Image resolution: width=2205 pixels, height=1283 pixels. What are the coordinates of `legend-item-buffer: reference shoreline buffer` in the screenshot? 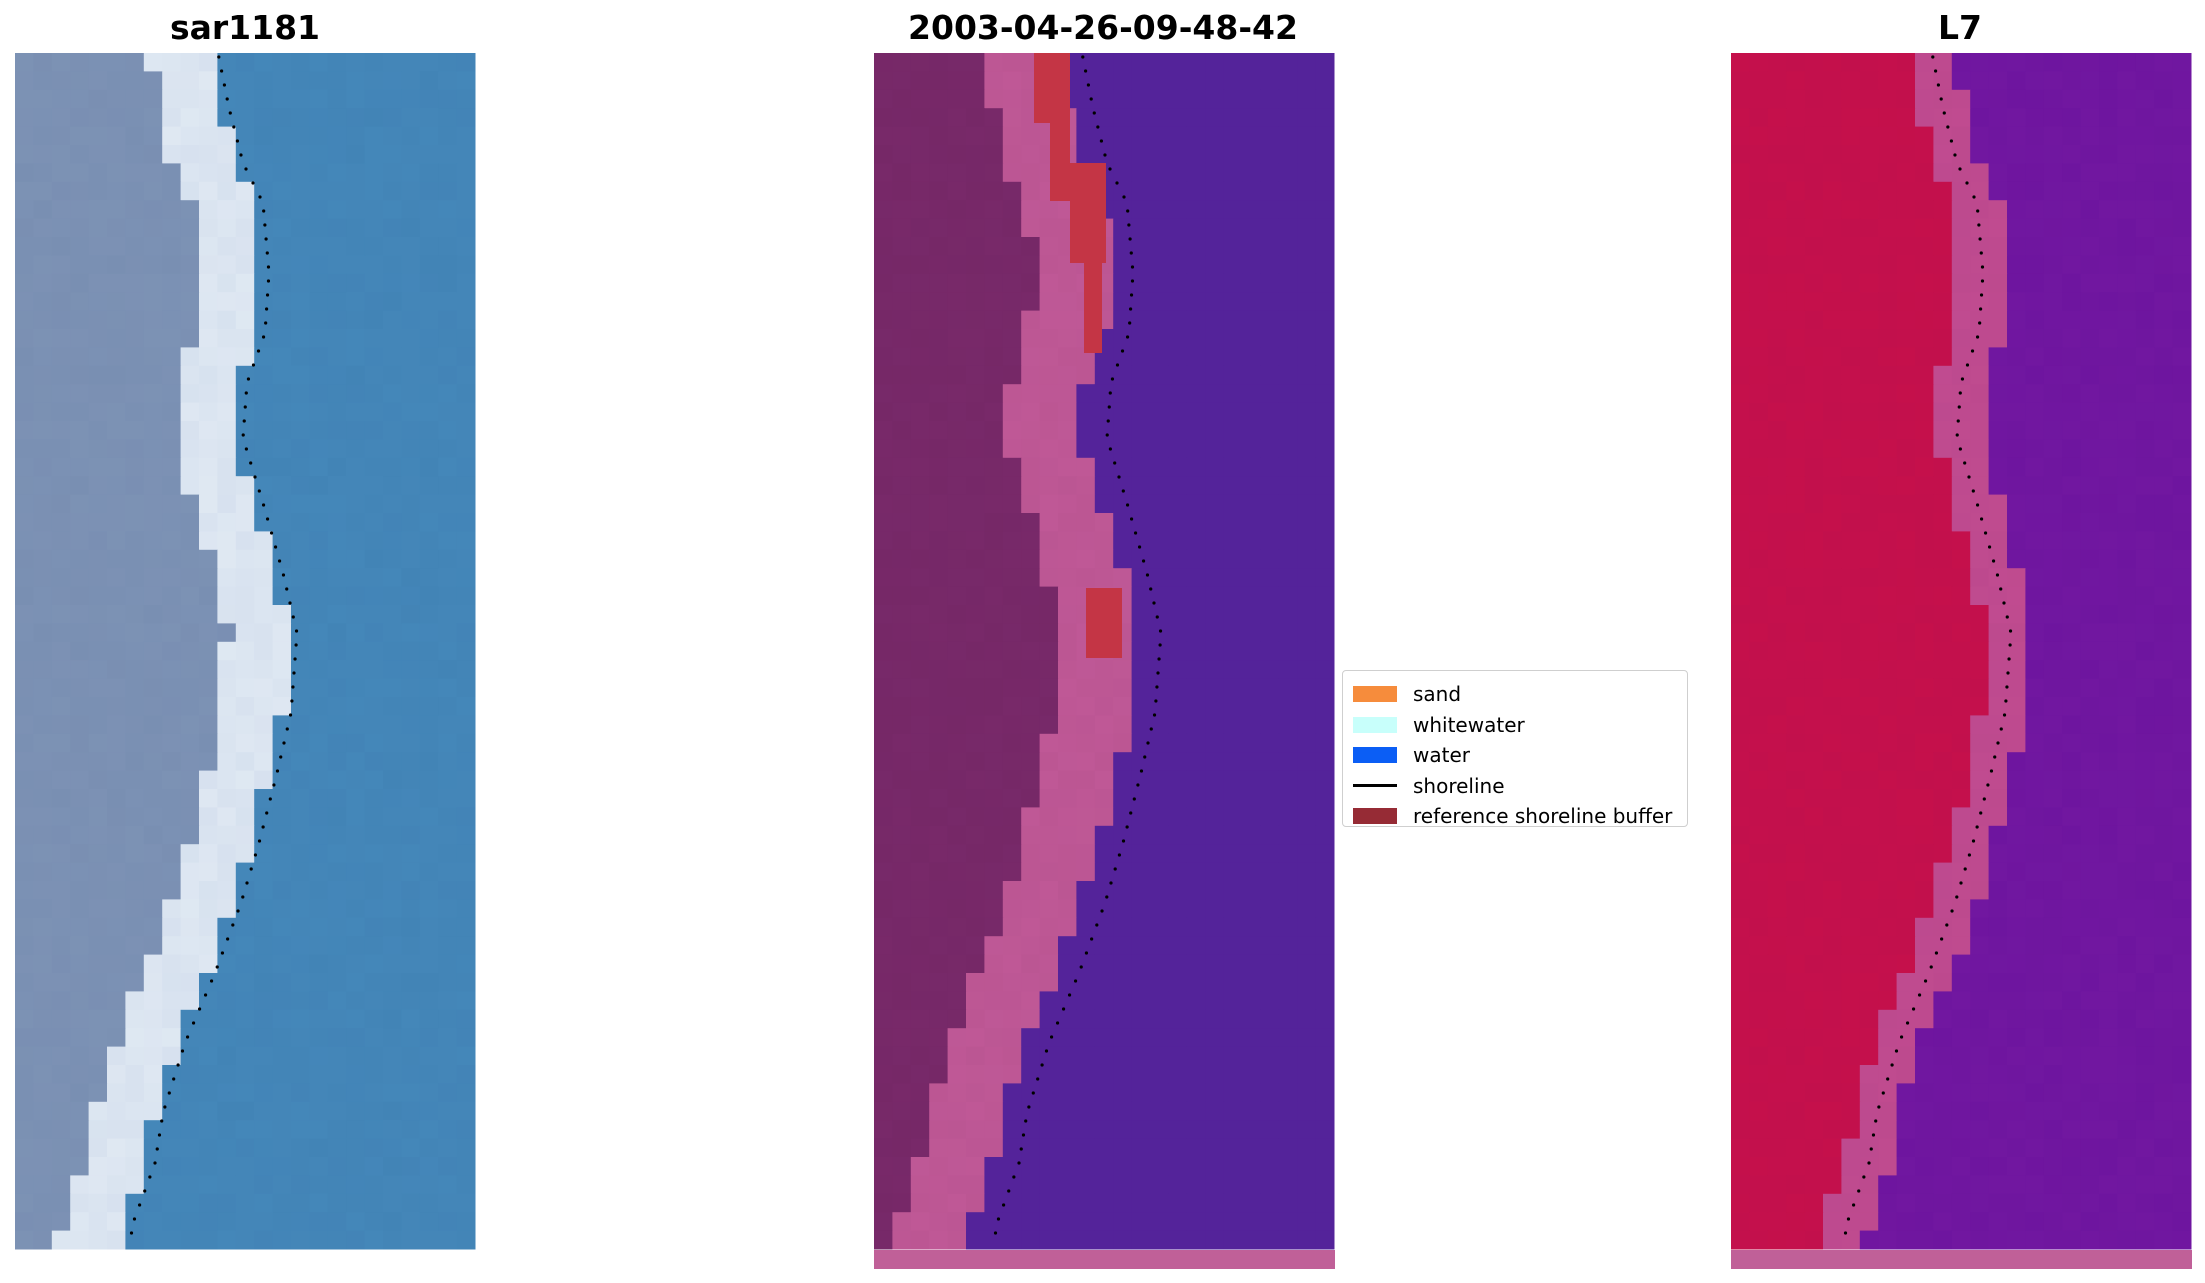 It's located at (1515, 816).